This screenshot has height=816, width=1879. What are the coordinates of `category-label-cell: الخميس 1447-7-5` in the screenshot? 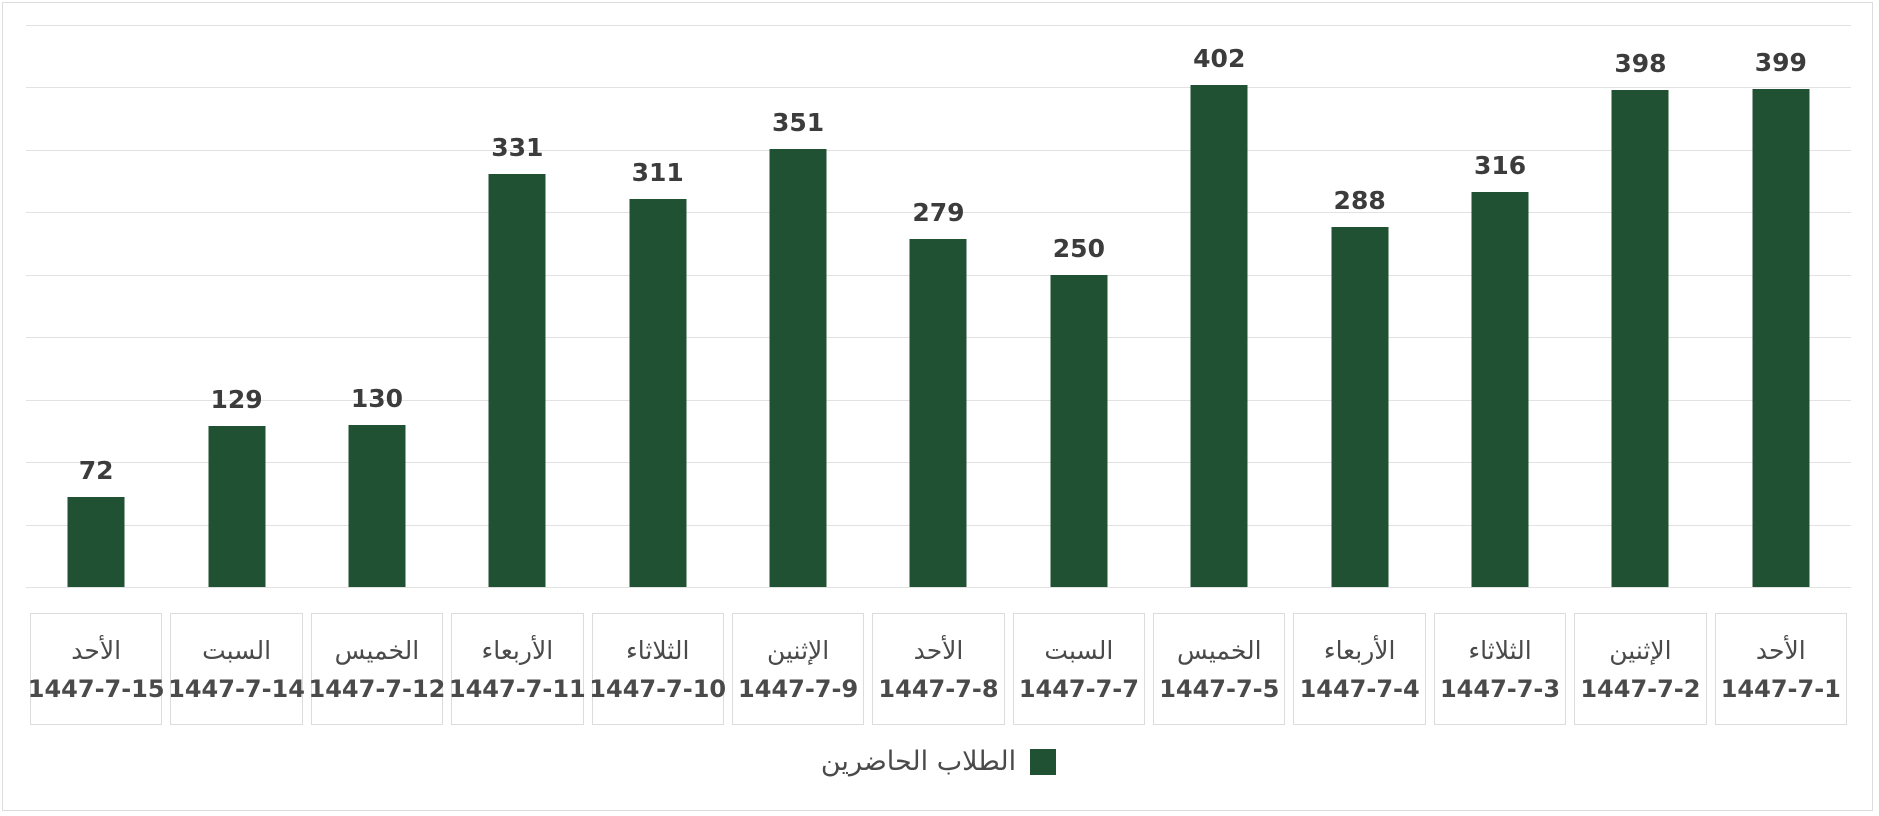 It's located at (1219, 669).